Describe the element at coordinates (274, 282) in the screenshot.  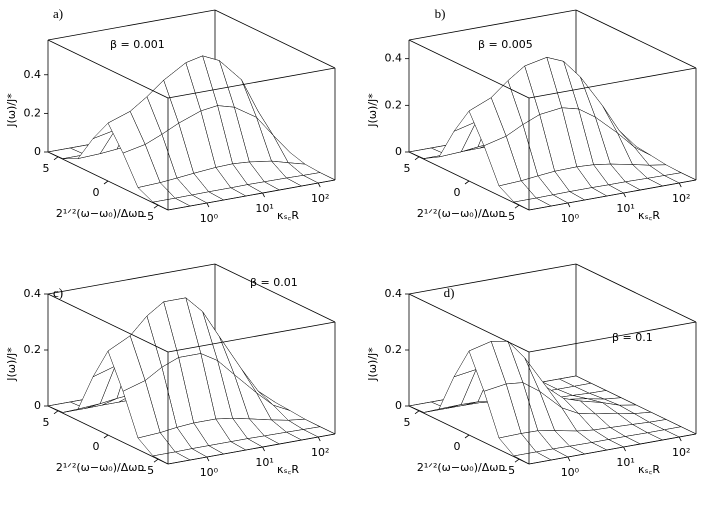
I see `annotation: β = 0.01` at that location.